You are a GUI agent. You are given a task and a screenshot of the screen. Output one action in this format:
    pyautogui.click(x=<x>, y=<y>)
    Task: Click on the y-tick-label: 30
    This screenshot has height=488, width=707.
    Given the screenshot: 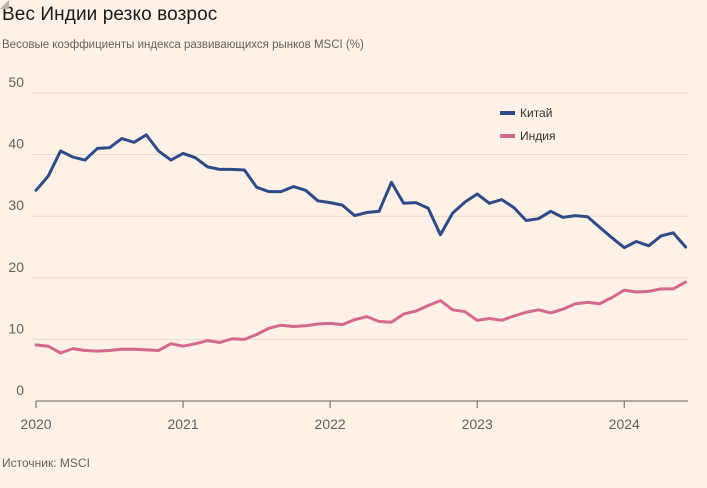 What is the action you would take?
    pyautogui.click(x=16, y=205)
    